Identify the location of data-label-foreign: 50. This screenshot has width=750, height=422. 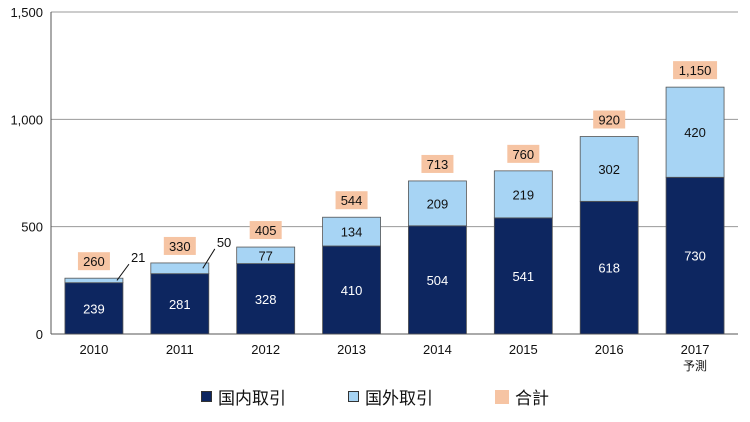
(224, 242).